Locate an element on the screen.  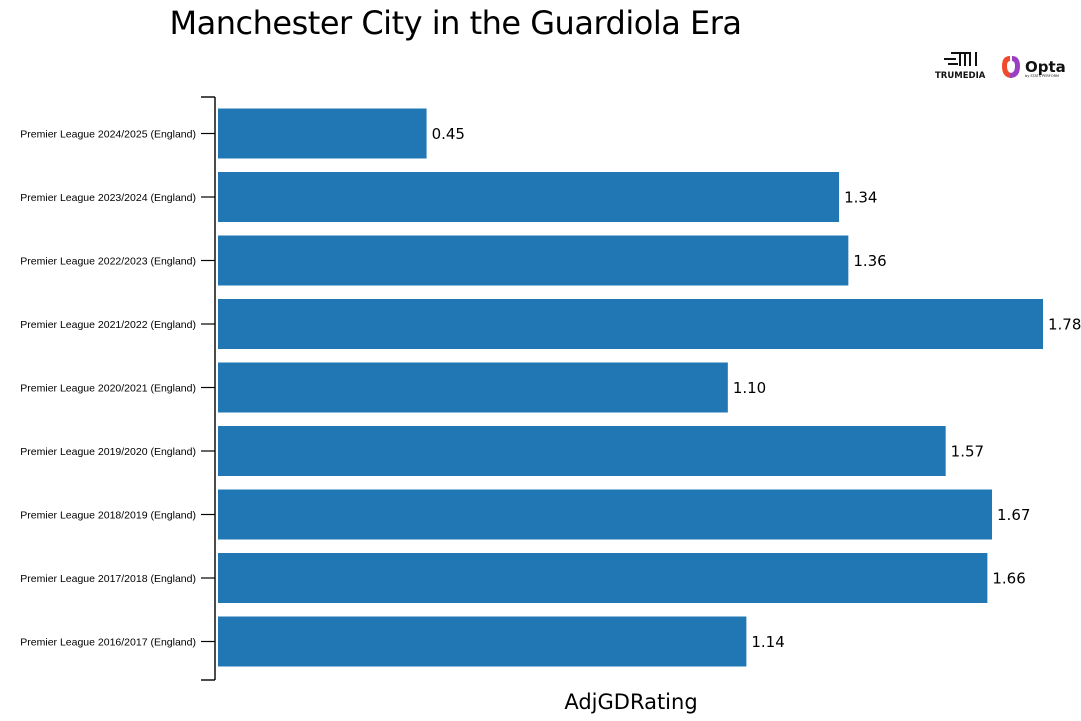
category-label: Premier League 2016/2017 (England) is located at coordinates (108, 642).